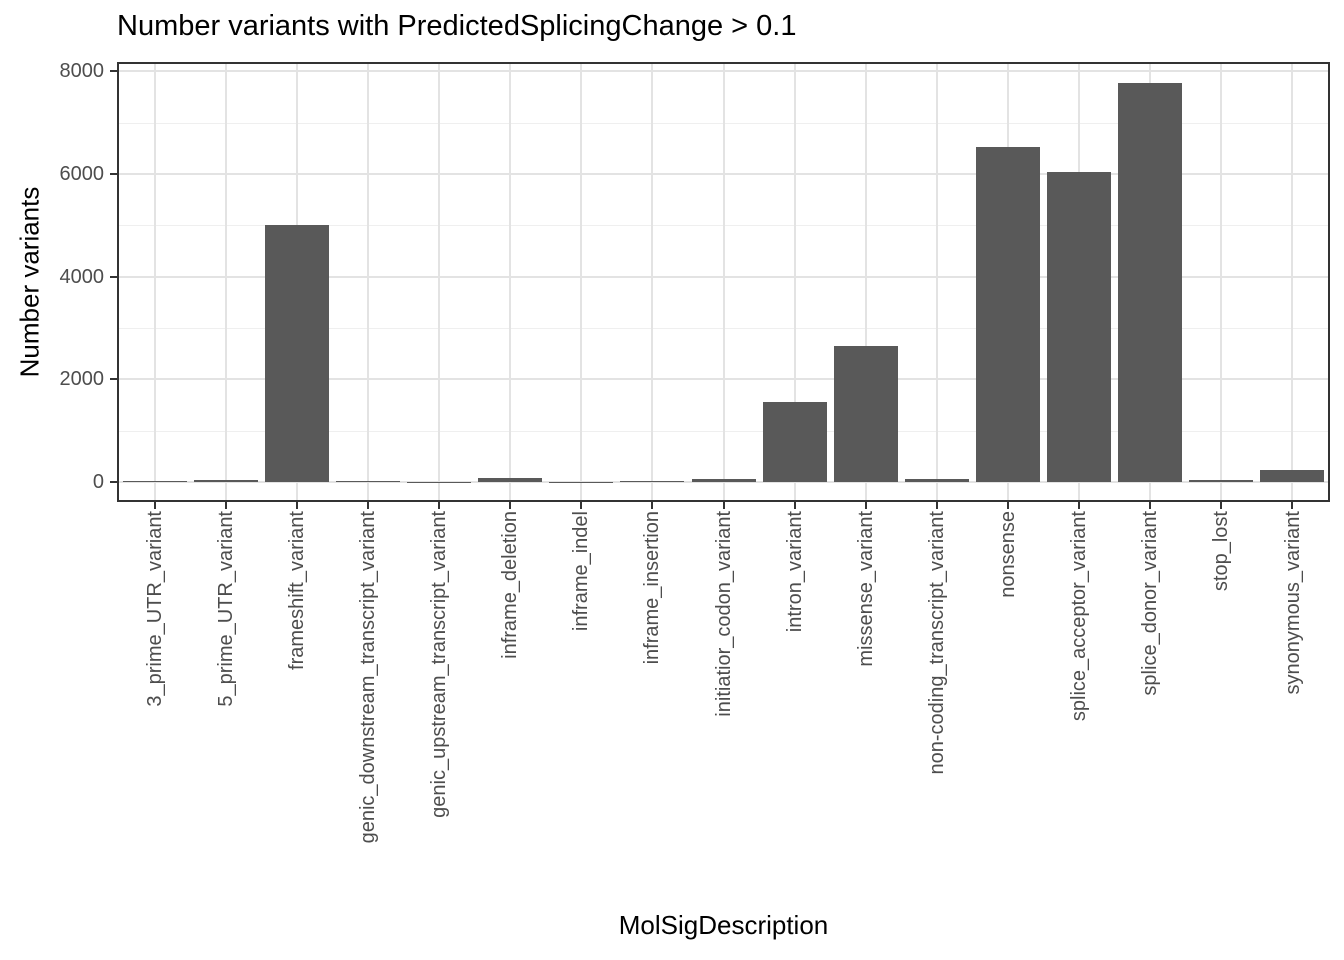 The width and height of the screenshot is (1344, 960). What do you see at coordinates (225, 480) in the screenshot?
I see `bar-5_prime_UTR_variant` at bounding box center [225, 480].